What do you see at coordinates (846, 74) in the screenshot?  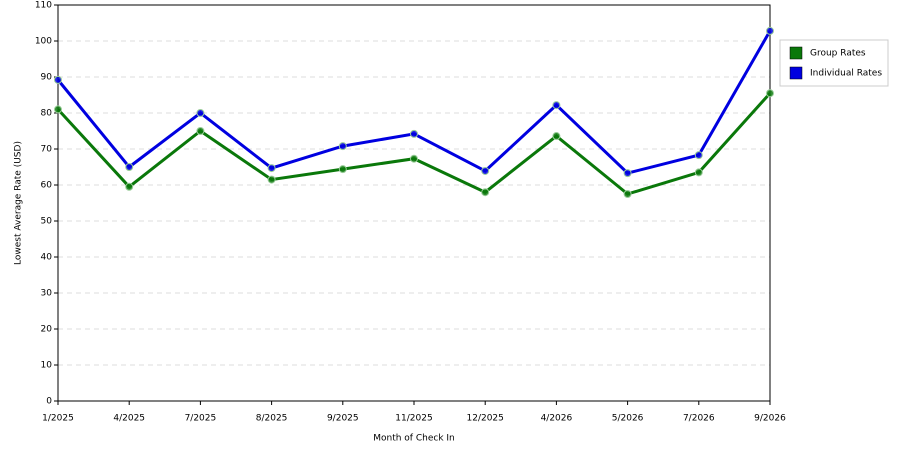 I see `legend-label: Individual Rates` at bounding box center [846, 74].